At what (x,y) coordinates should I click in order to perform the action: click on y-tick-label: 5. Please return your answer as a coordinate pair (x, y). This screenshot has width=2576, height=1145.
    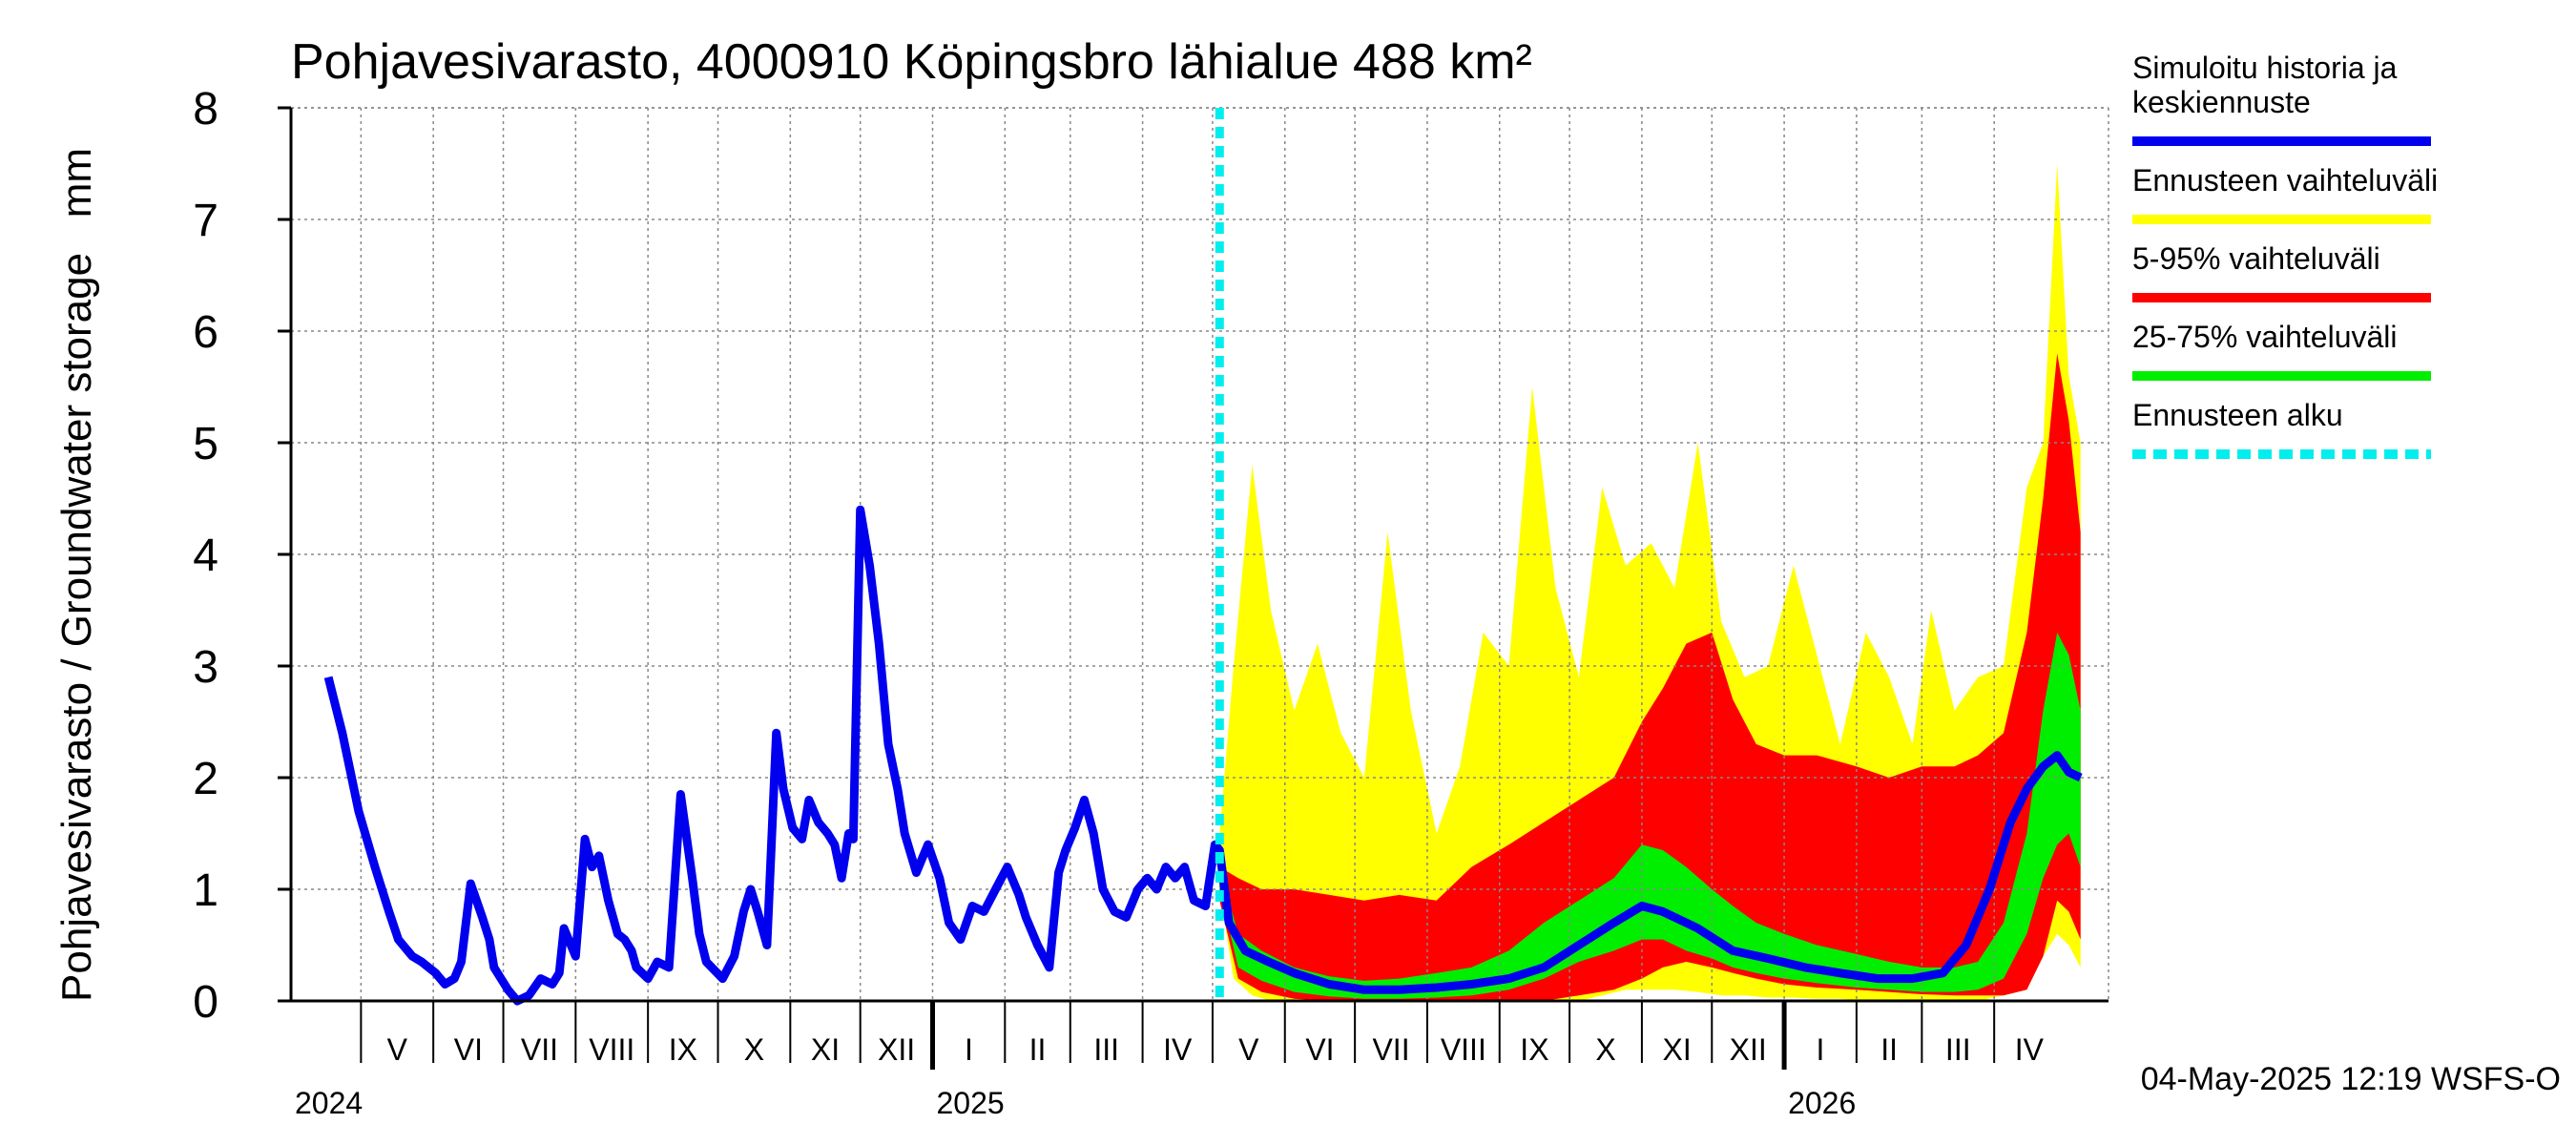
    Looking at the image, I should click on (205, 444).